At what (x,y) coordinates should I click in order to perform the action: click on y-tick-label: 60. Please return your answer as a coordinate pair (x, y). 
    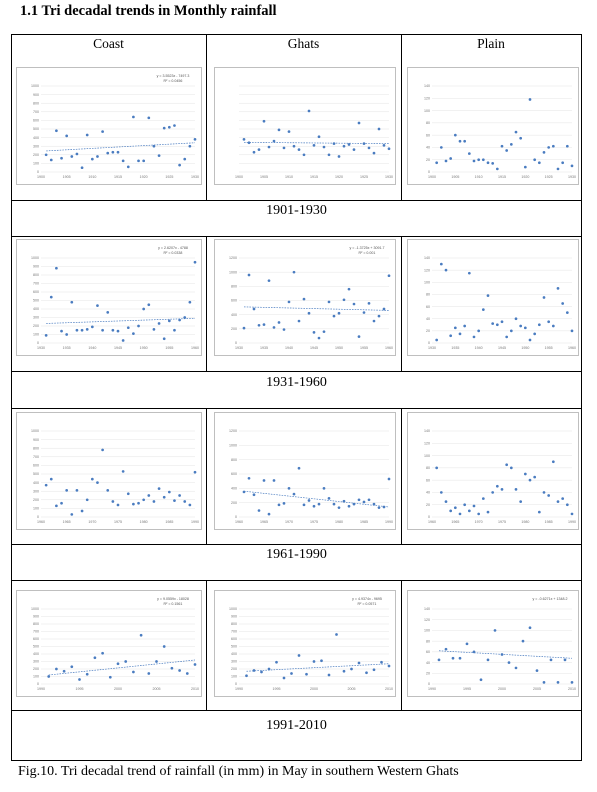
    Looking at the image, I should click on (428, 307).